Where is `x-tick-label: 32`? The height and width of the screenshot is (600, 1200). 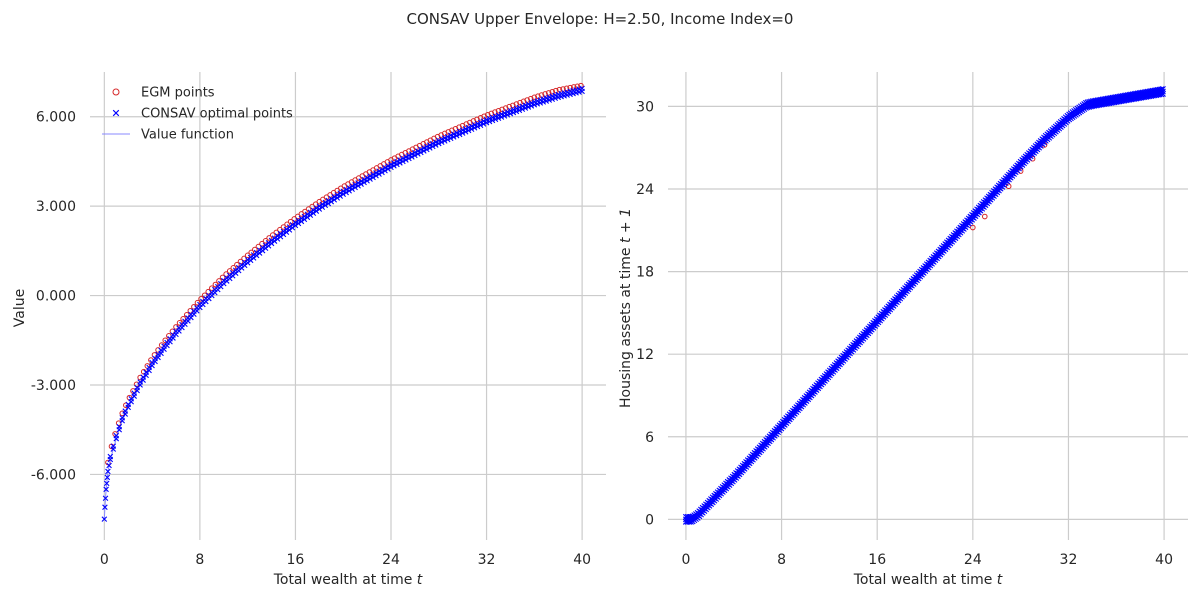
x-tick-label: 32 is located at coordinates (1069, 560).